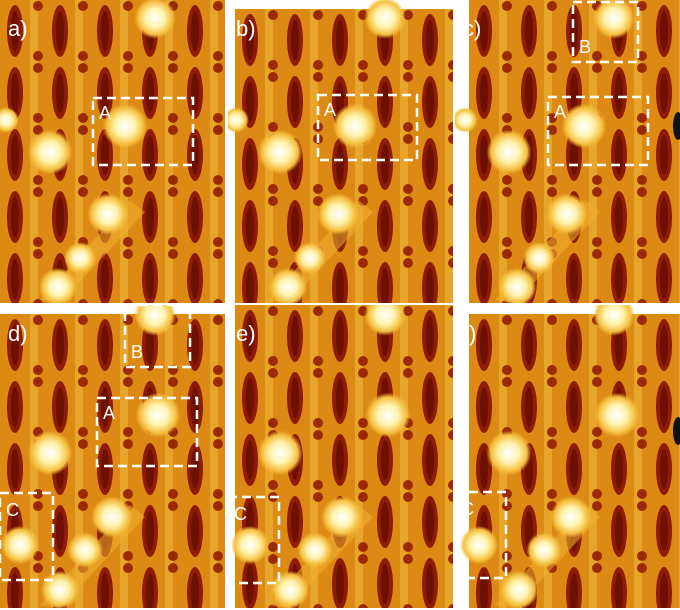 This screenshot has width=680, height=610. Describe the element at coordinates (18, 28) in the screenshot. I see `panel-label: a)` at that location.